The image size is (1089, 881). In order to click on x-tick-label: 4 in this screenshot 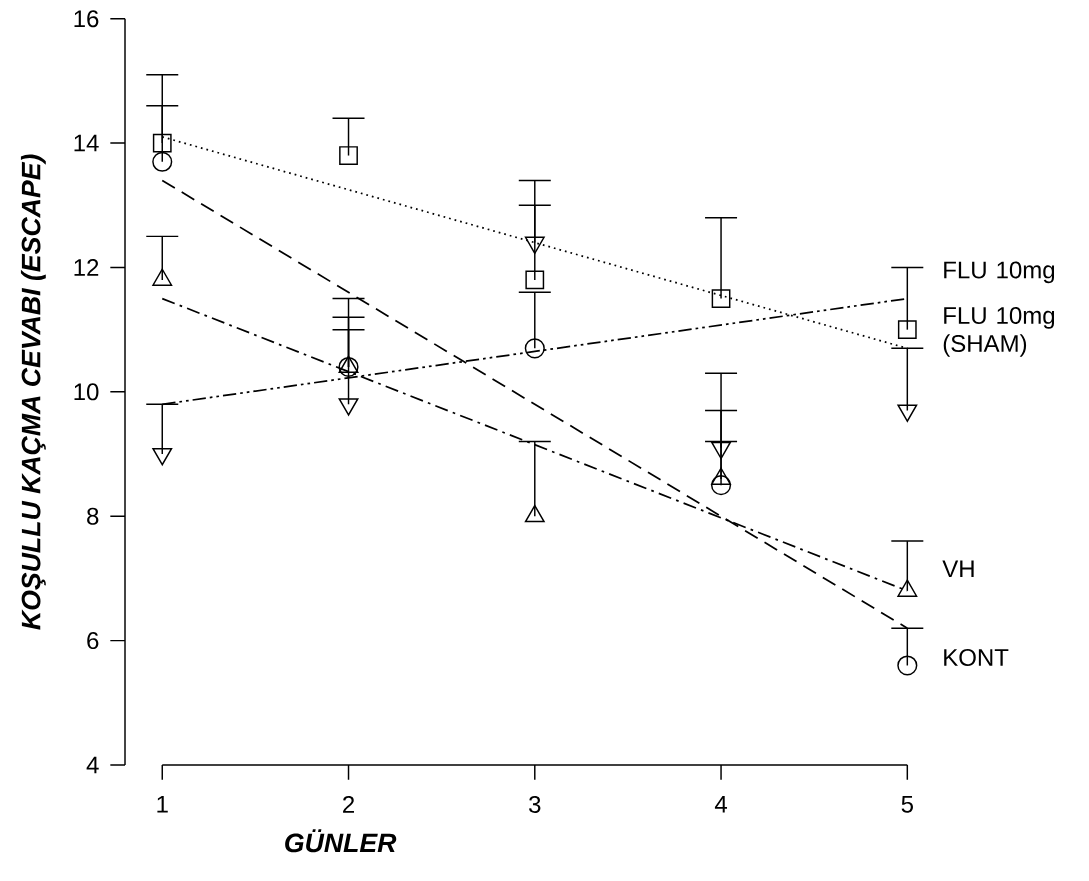, I will do `click(721, 804)`.